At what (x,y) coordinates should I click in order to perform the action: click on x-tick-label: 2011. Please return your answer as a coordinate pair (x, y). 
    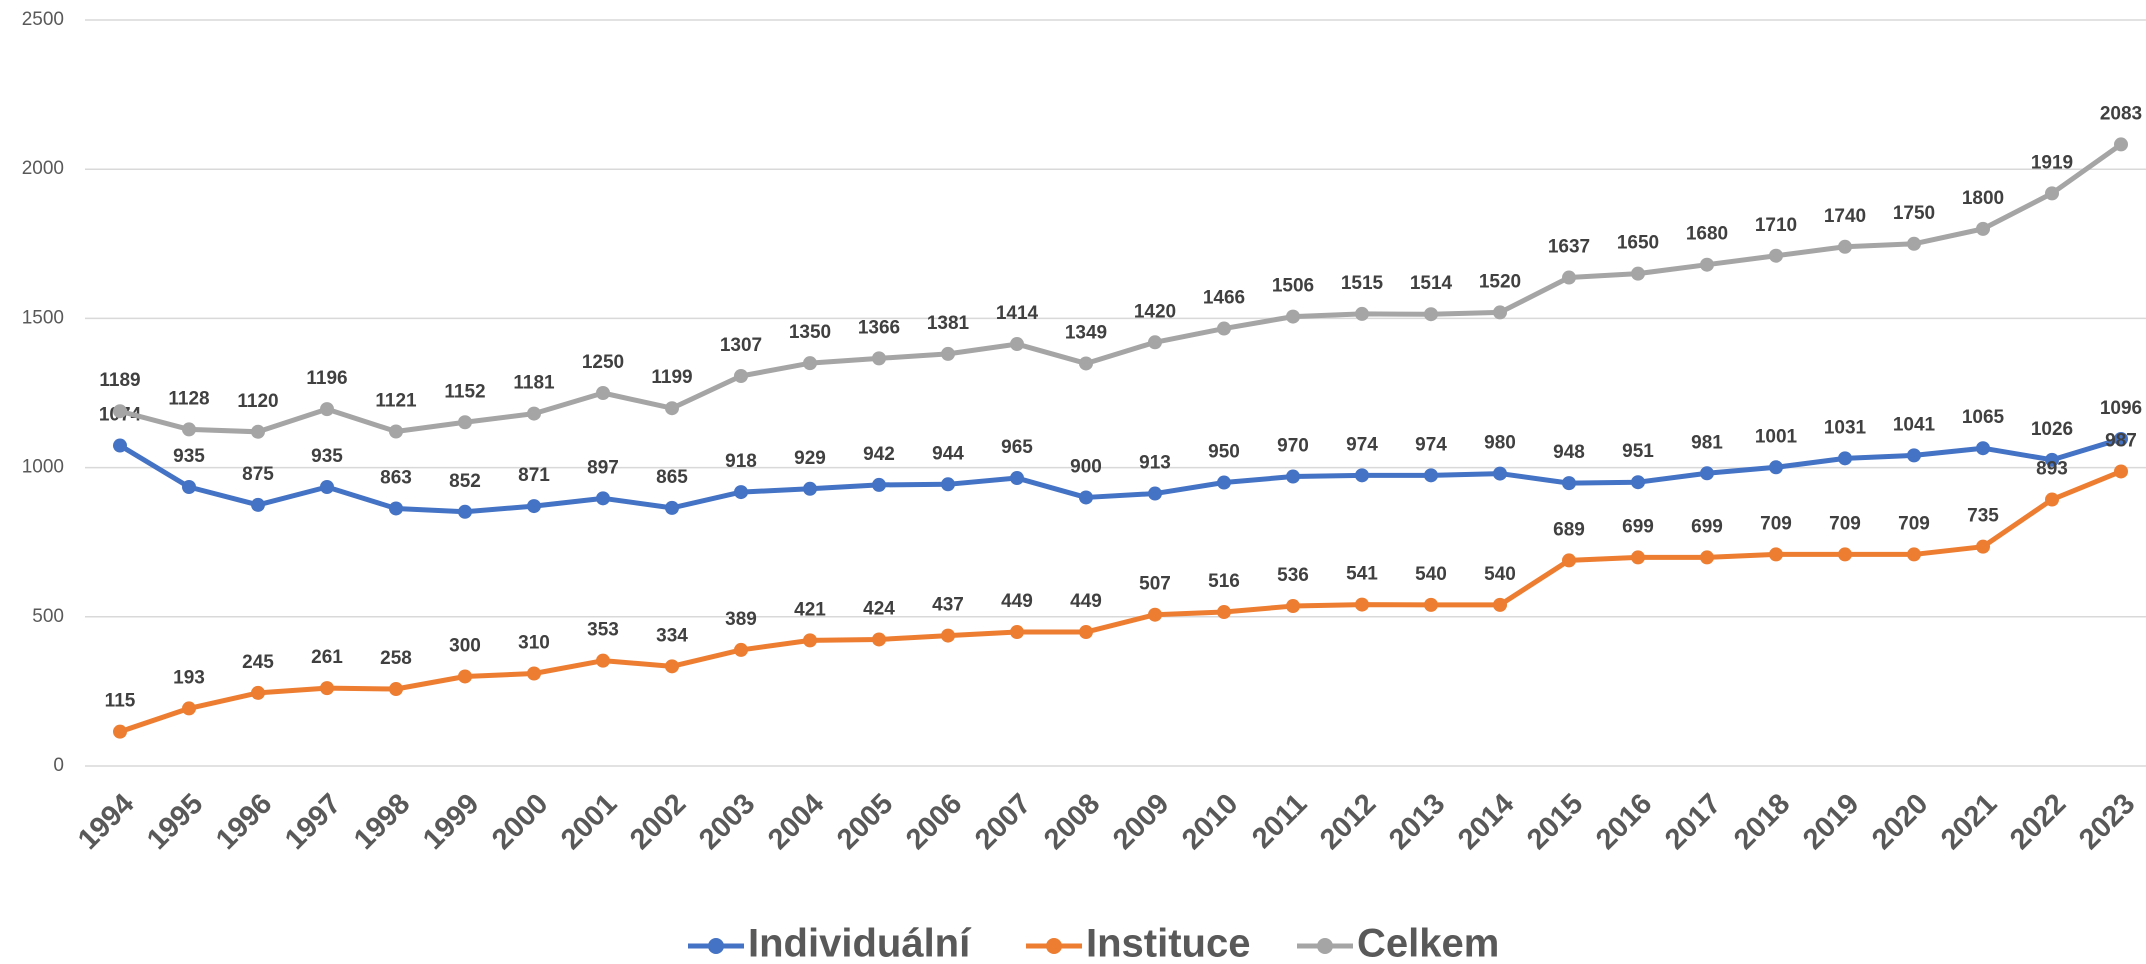
    Looking at the image, I should click on (1279, 821).